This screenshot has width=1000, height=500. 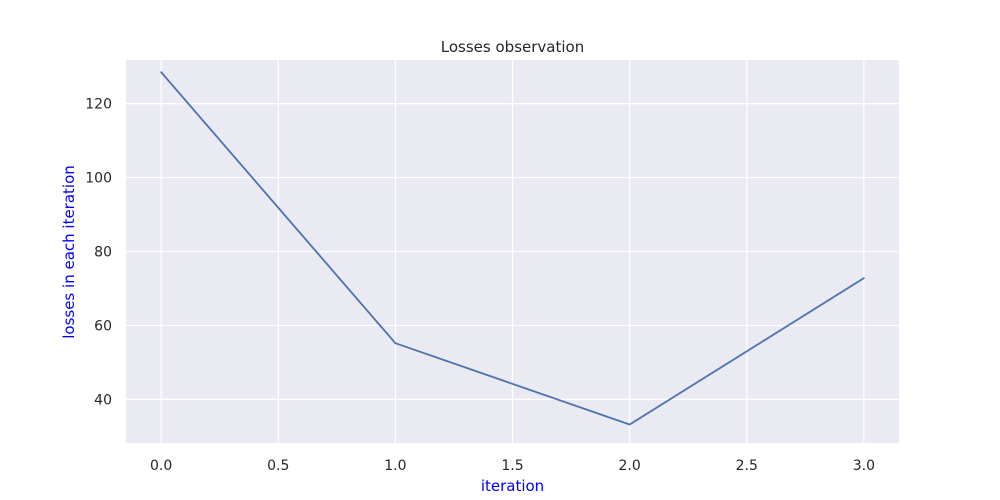 I want to click on x-tick-label: 1.5, so click(x=512, y=466).